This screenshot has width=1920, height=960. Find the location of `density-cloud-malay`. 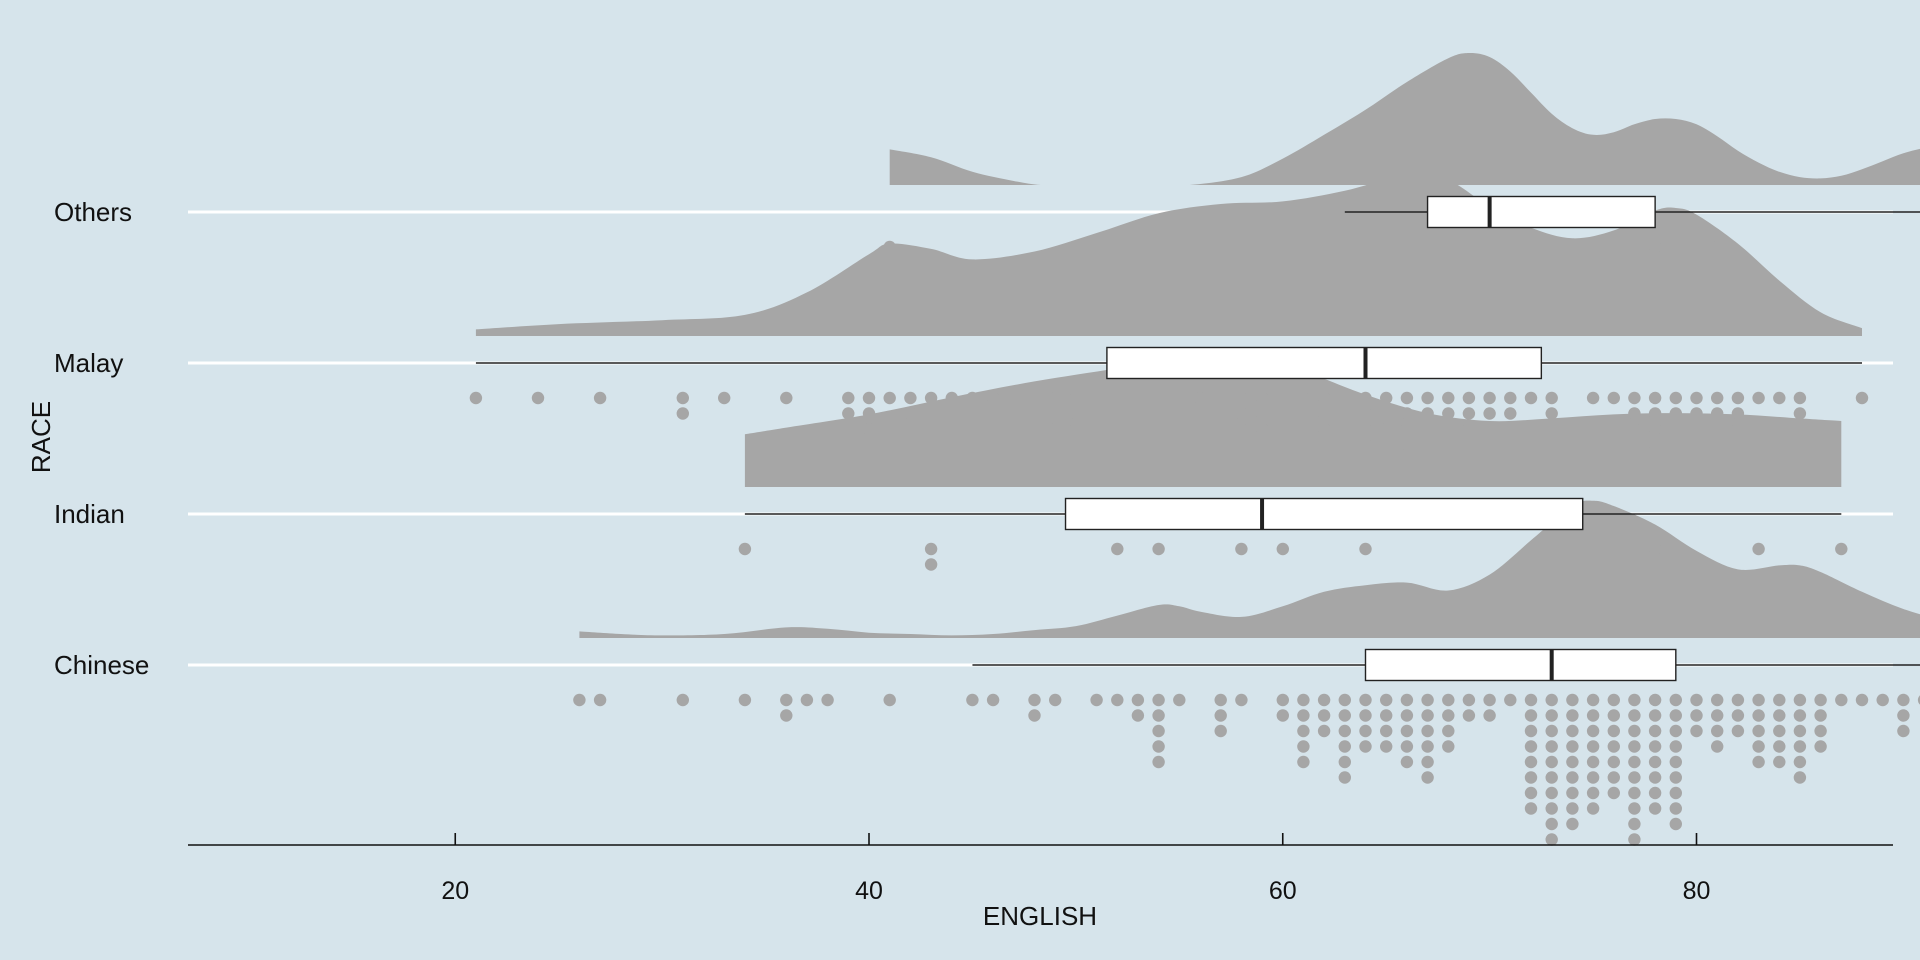

density-cloud-malay is located at coordinates (1168, 255).